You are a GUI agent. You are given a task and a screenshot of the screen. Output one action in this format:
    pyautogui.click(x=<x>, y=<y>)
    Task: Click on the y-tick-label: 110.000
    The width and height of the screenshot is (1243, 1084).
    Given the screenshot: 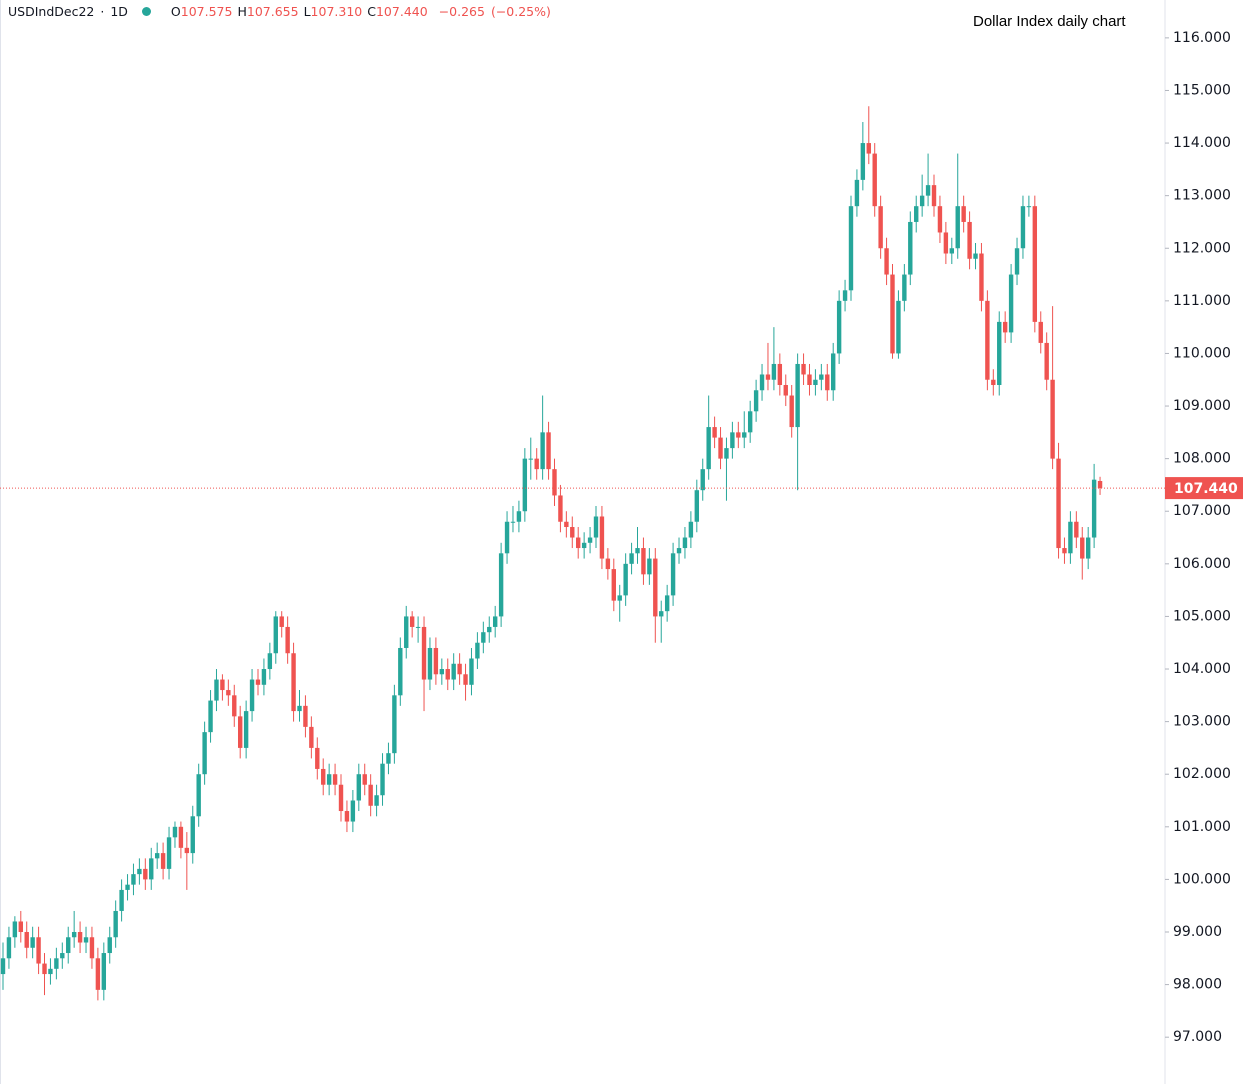 What is the action you would take?
    pyautogui.click(x=1202, y=353)
    